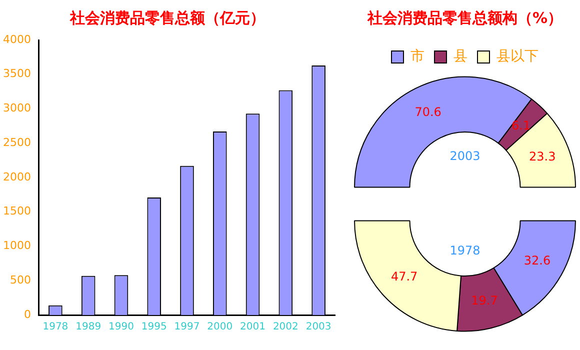 The image size is (580, 350). I want to click on x-tick-label: 2002, so click(285, 327).